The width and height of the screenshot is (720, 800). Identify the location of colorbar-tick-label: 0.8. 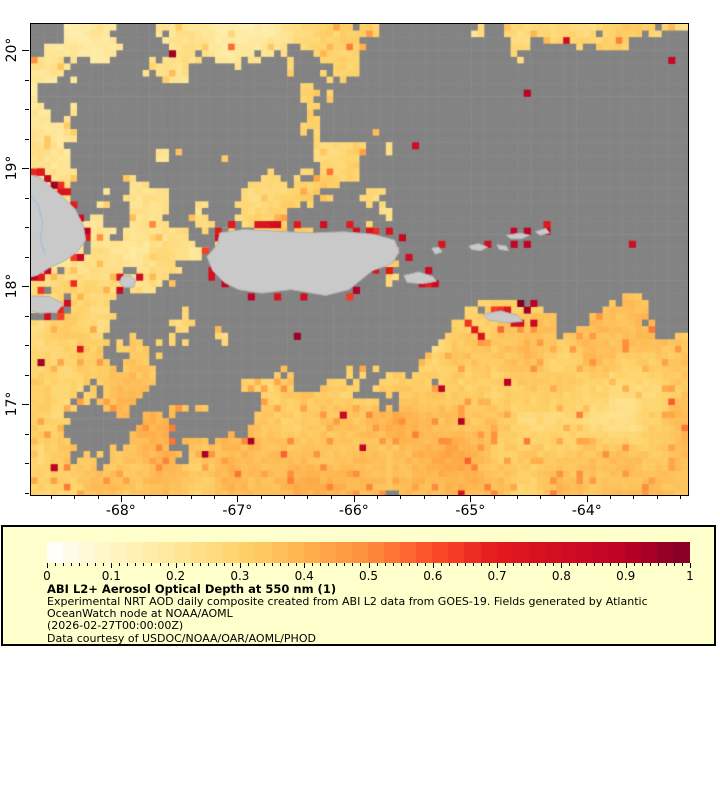
(561, 576).